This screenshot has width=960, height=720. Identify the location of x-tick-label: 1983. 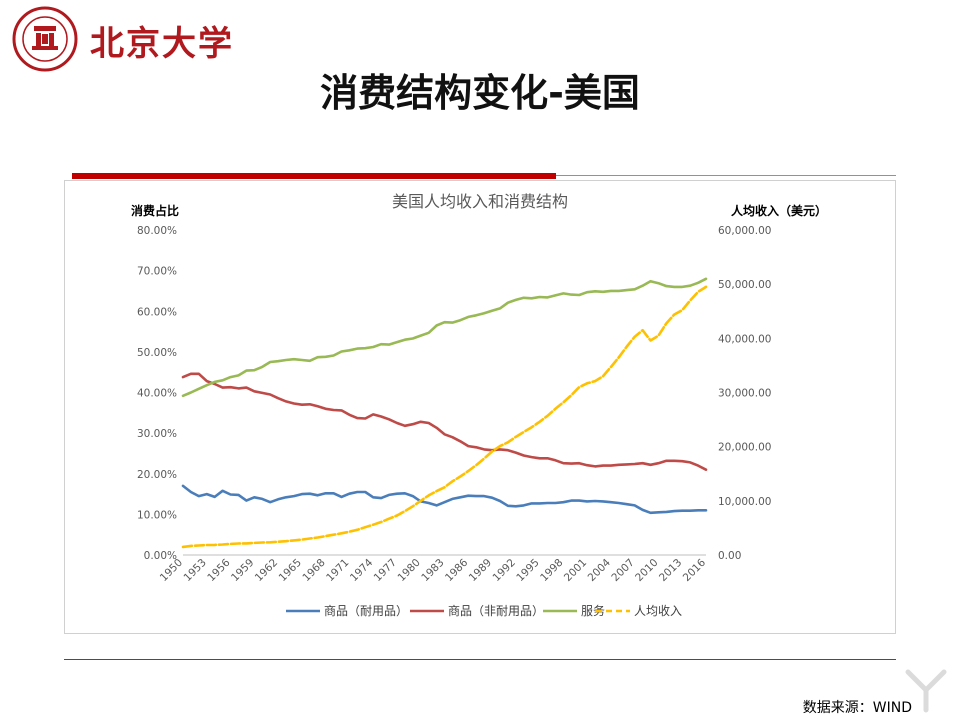
(432, 570).